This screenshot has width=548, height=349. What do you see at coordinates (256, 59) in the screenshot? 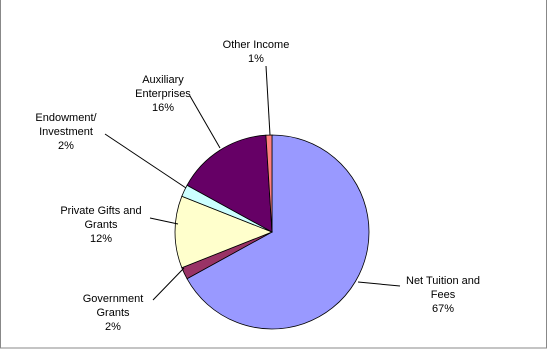
I see `value-label: 1%` at bounding box center [256, 59].